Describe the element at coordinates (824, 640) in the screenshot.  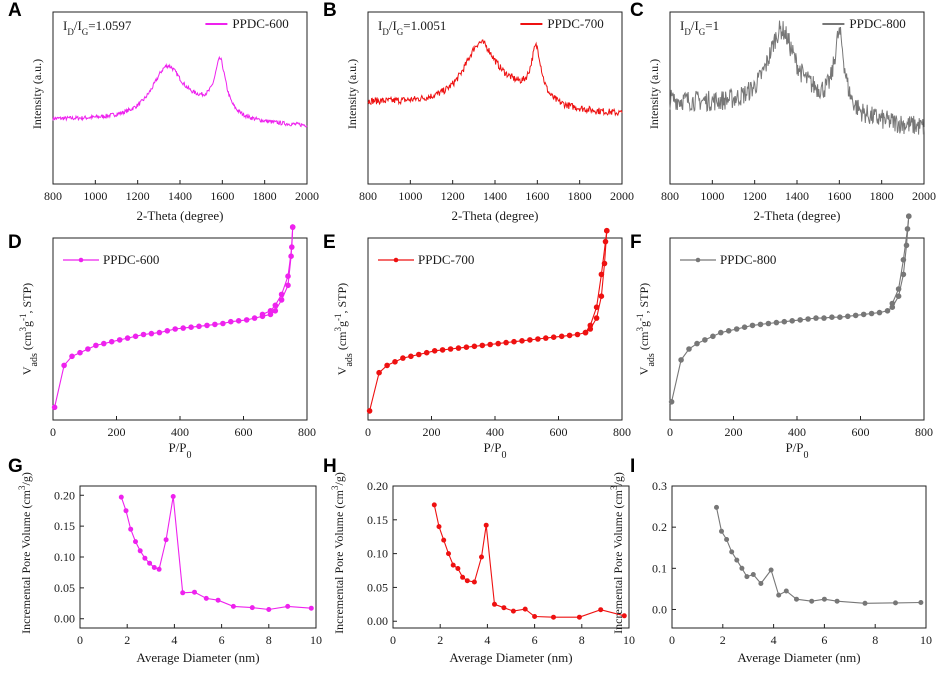
I see `x-tick-label: 6` at that location.